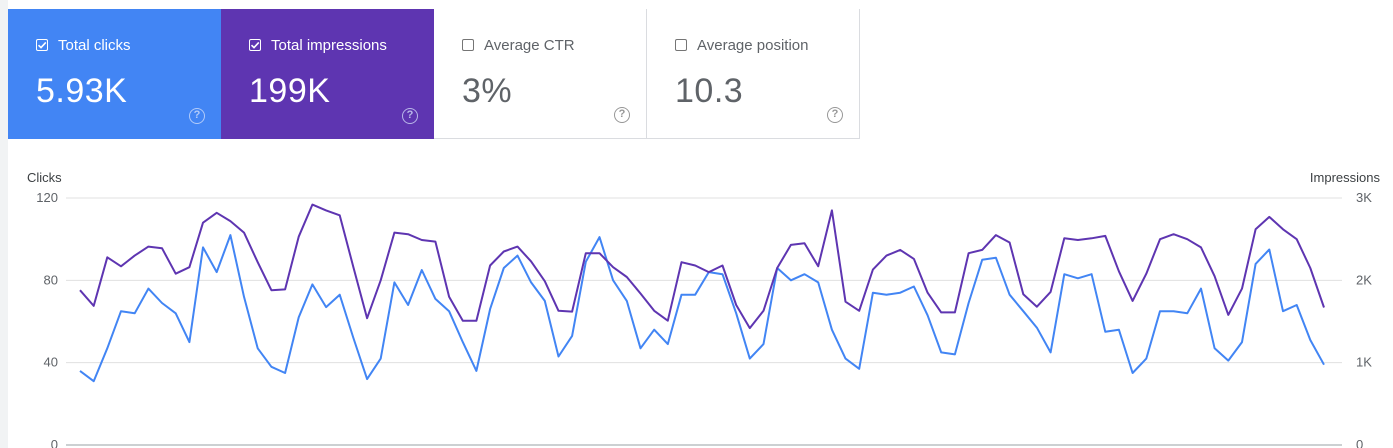 The image size is (1393, 448). I want to click on total-clicks-value: 5.93K, so click(82, 91).